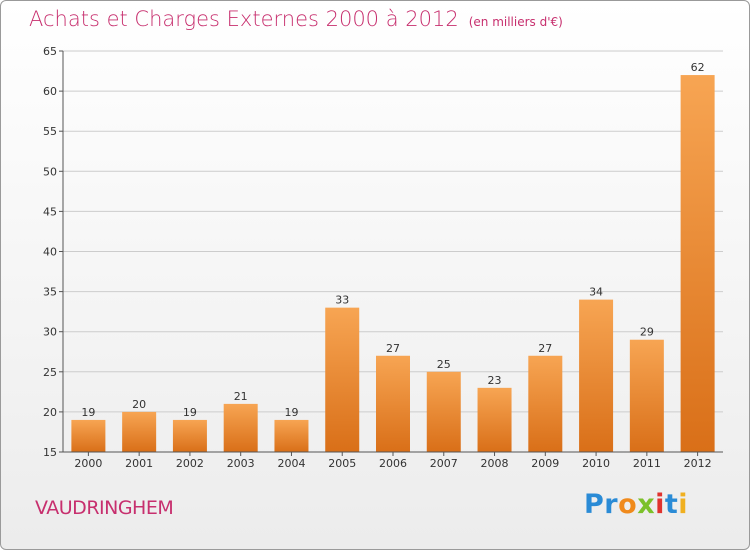 This screenshot has height=550, width=750. What do you see at coordinates (50, 412) in the screenshot?
I see `y-tick-label: 20` at bounding box center [50, 412].